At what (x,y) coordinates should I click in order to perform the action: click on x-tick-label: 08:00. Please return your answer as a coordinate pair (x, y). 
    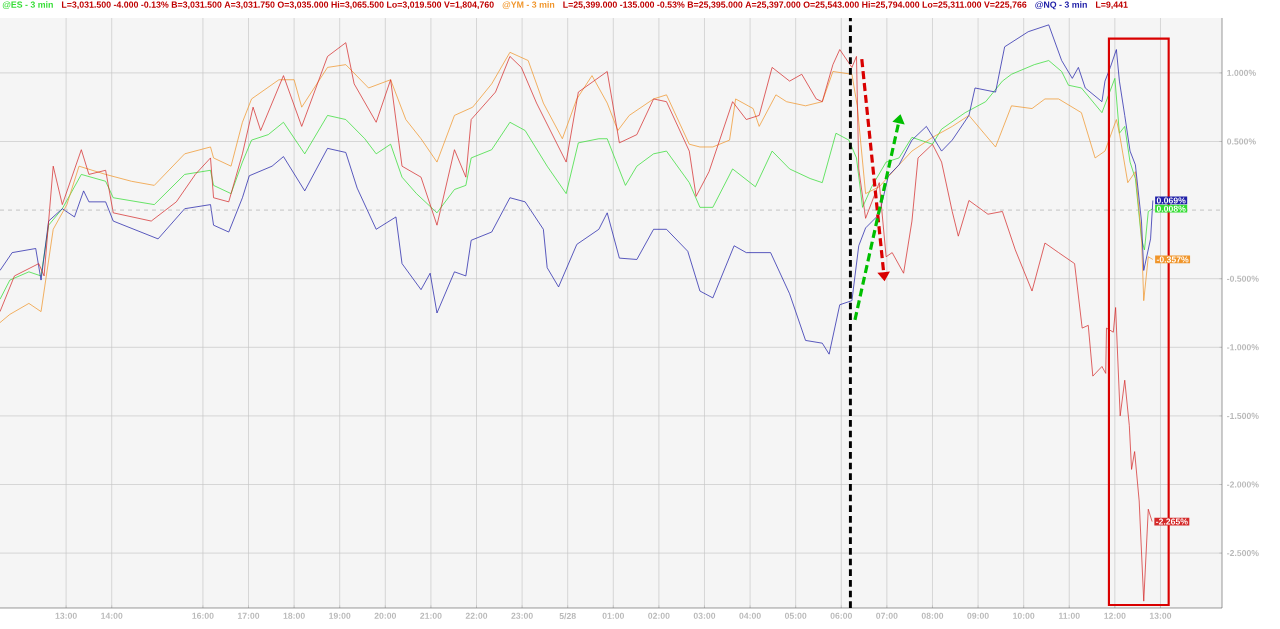
    Looking at the image, I should click on (932, 615).